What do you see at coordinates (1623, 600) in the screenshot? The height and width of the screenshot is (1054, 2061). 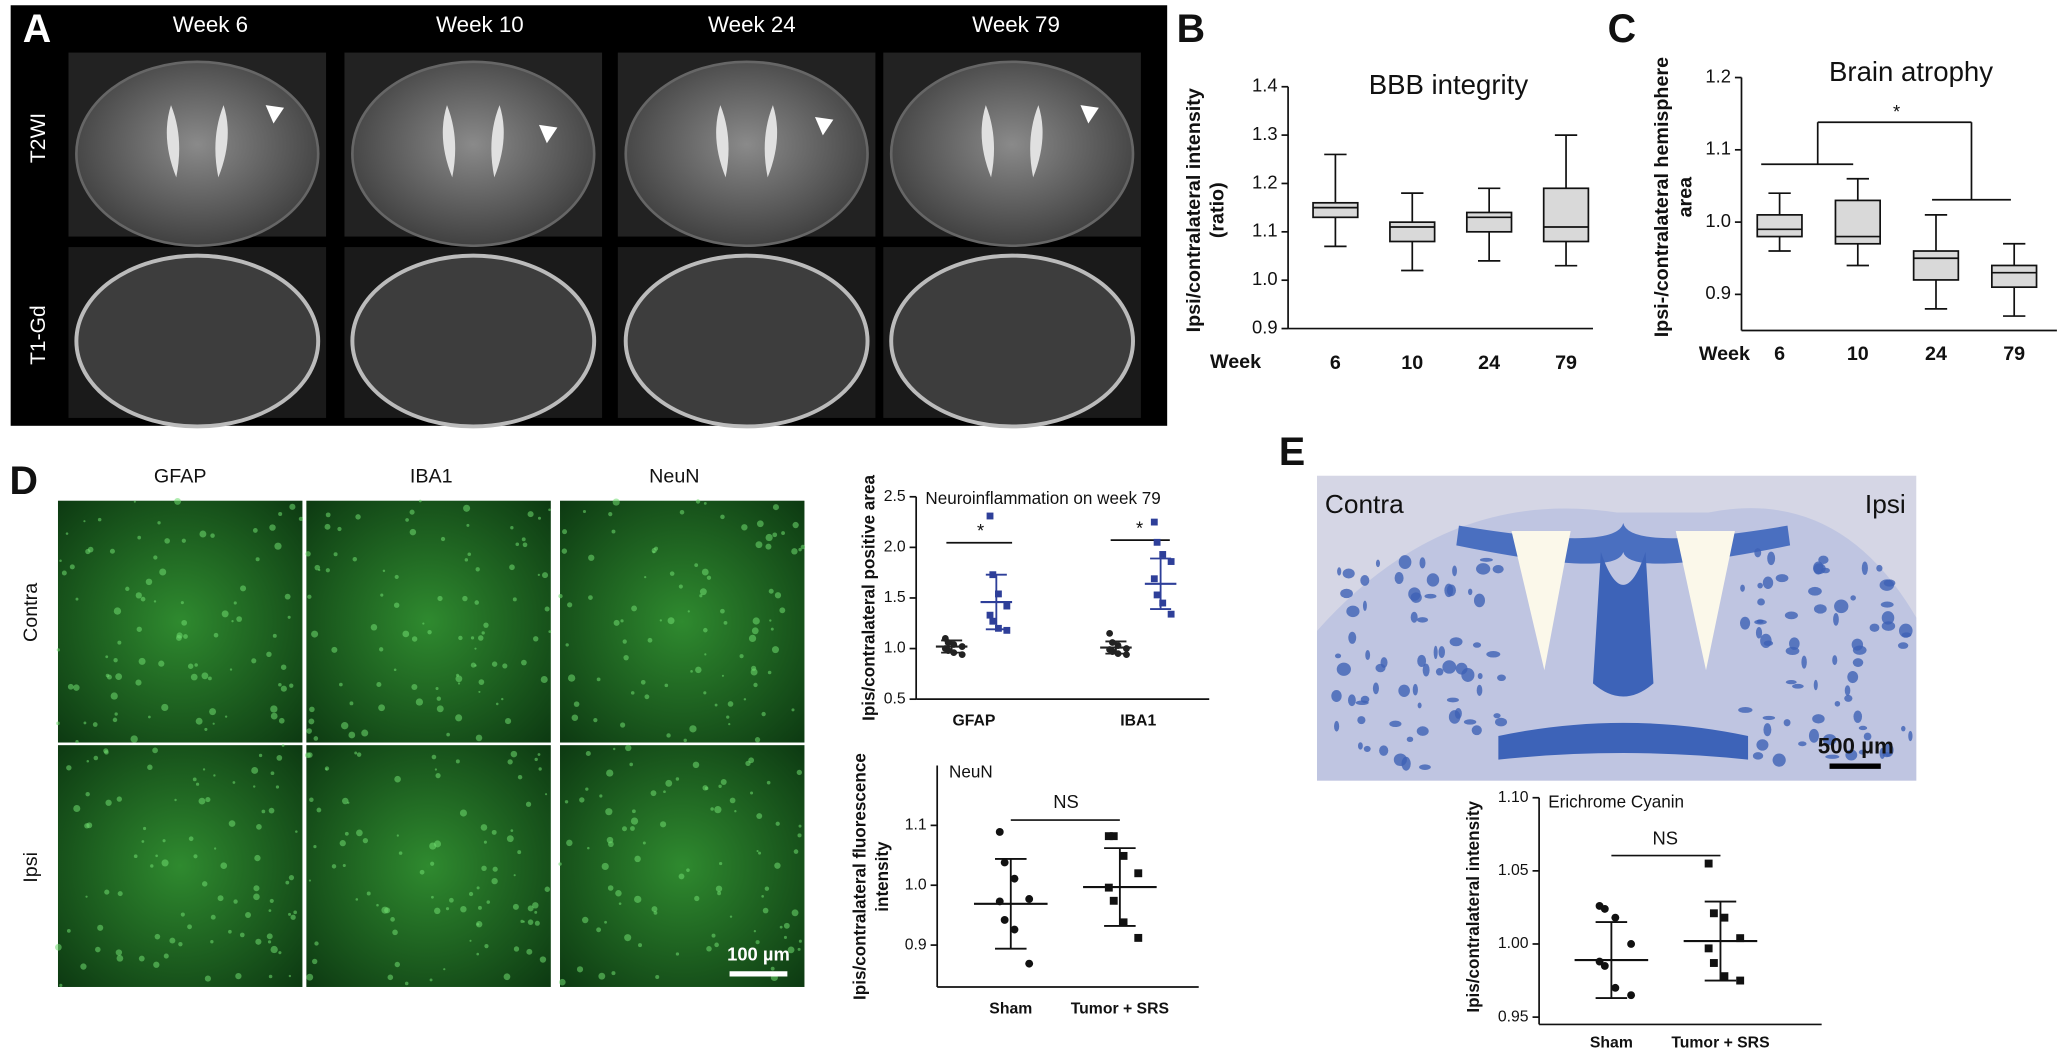 I see `ventricle` at bounding box center [1623, 600].